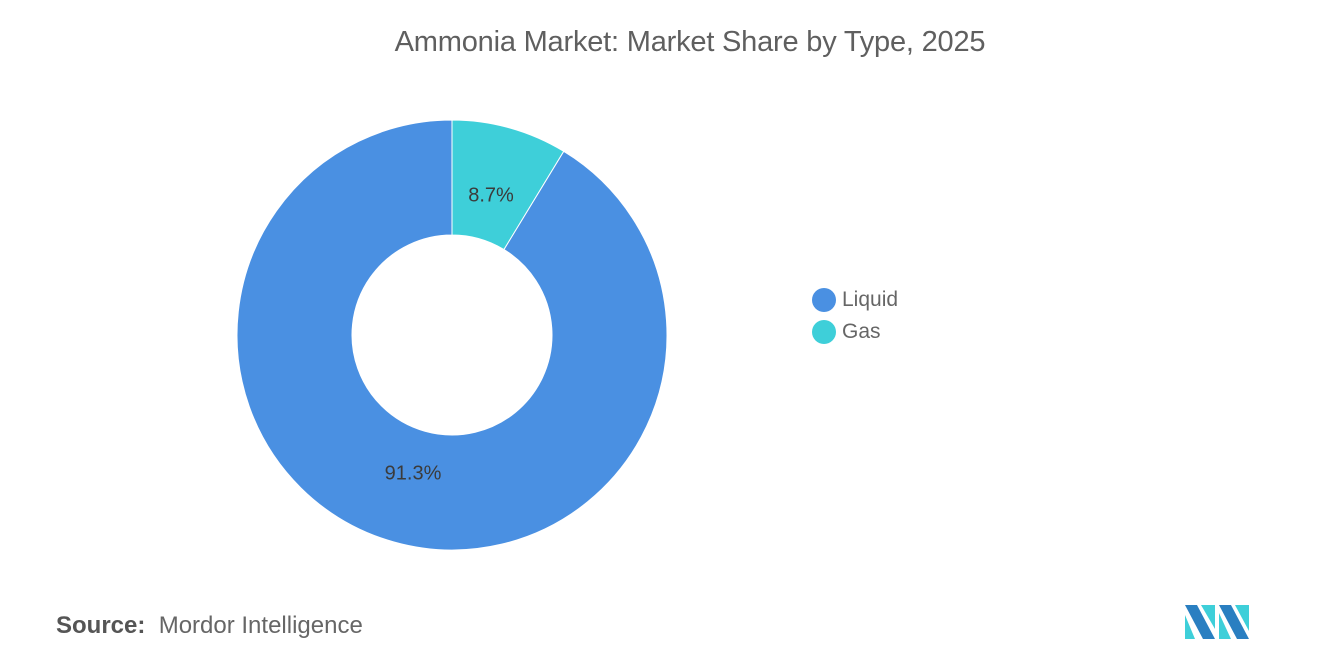 The width and height of the screenshot is (1320, 665). What do you see at coordinates (260, 625) in the screenshot?
I see `source-value: Mordor Intelligence` at bounding box center [260, 625].